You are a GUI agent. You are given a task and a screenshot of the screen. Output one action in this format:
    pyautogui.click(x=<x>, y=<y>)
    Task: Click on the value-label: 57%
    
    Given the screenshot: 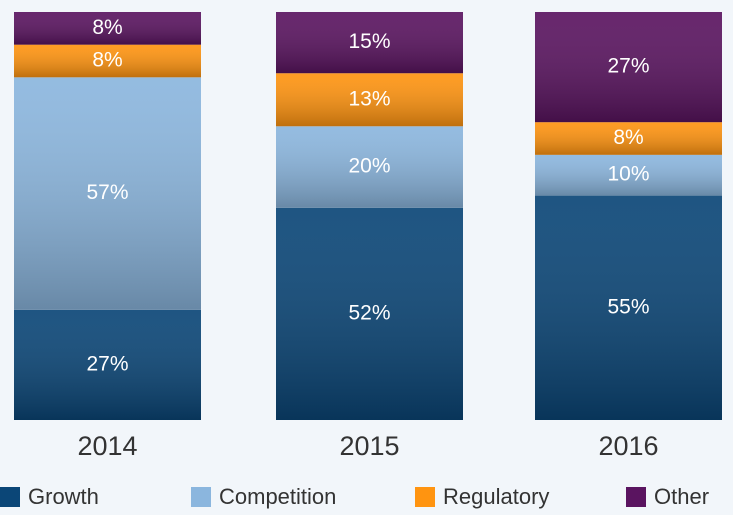 What is the action you would take?
    pyautogui.click(x=107, y=192)
    